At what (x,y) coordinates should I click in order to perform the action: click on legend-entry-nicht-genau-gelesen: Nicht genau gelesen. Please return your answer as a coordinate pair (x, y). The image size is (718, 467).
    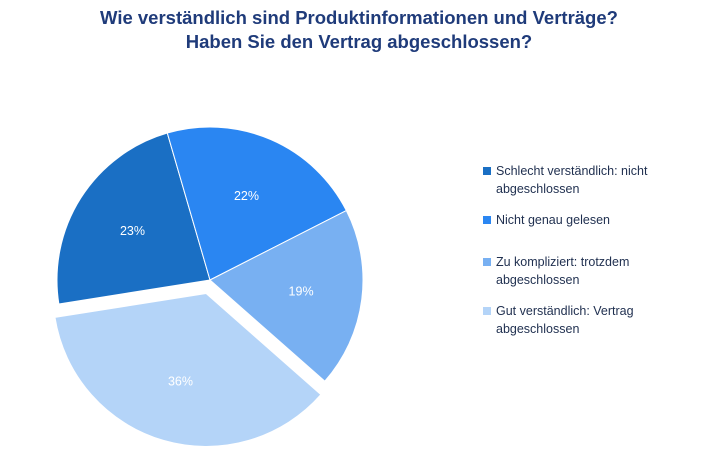
    Looking at the image, I should click on (595, 220).